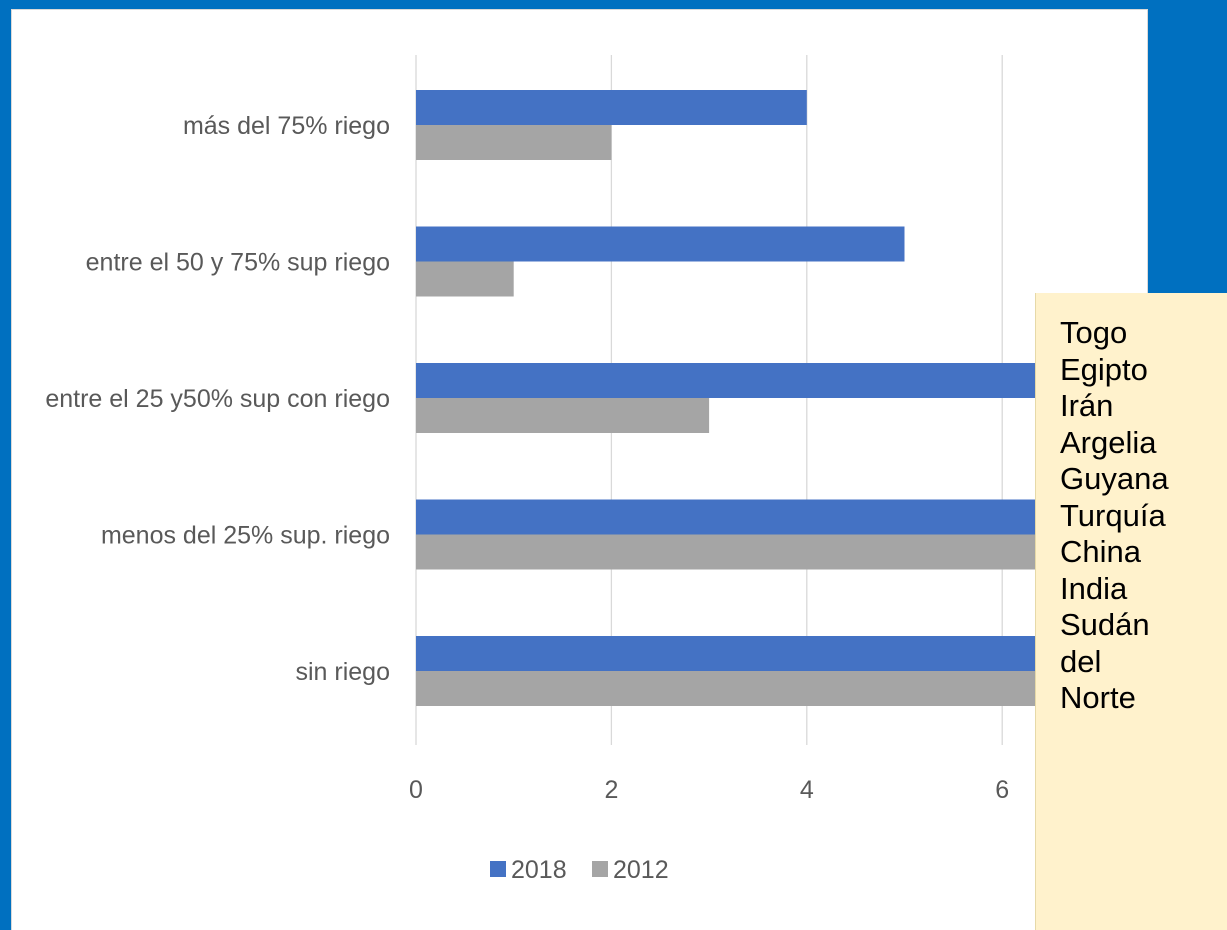 Image resolution: width=1227 pixels, height=930 pixels. What do you see at coordinates (1098, 697) in the screenshot?
I see `country-name: Norte` at bounding box center [1098, 697].